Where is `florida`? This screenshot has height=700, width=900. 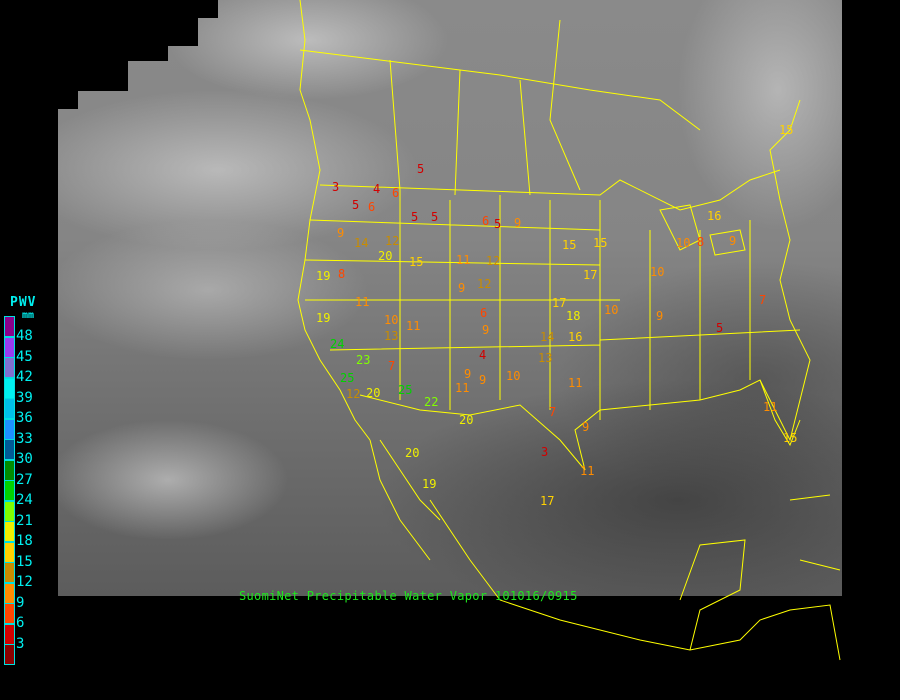 florida is located at coordinates (780, 413).